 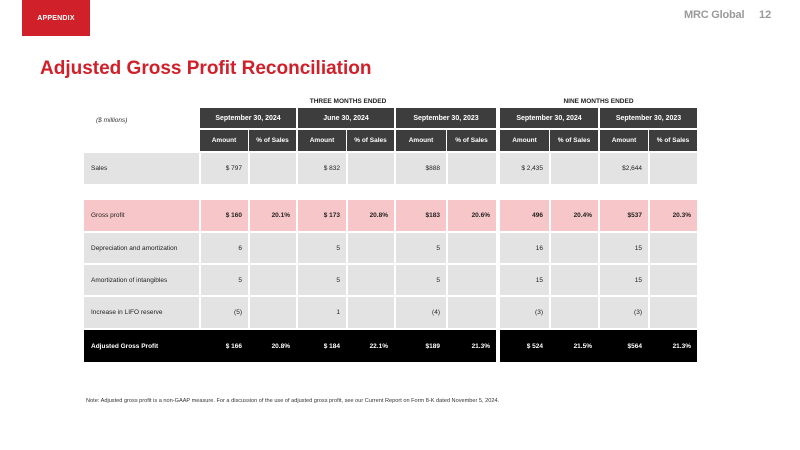 I want to click on table-cell: 1, so click(x=338, y=312).